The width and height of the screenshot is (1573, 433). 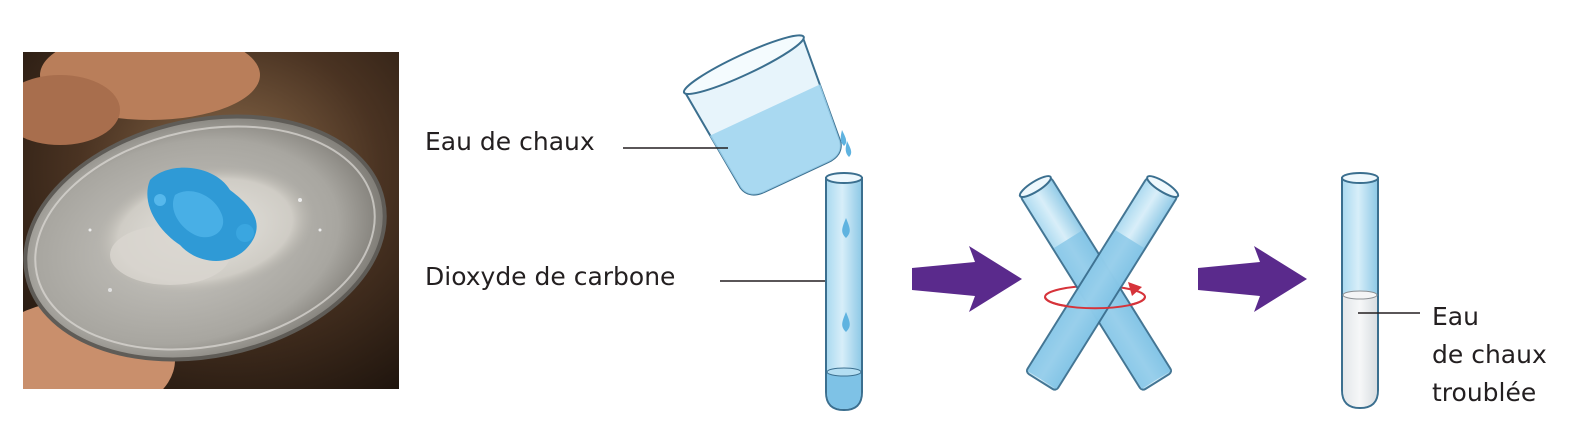 I want to click on cloudy-label-line-2: de chaux, so click(x=1489, y=354).